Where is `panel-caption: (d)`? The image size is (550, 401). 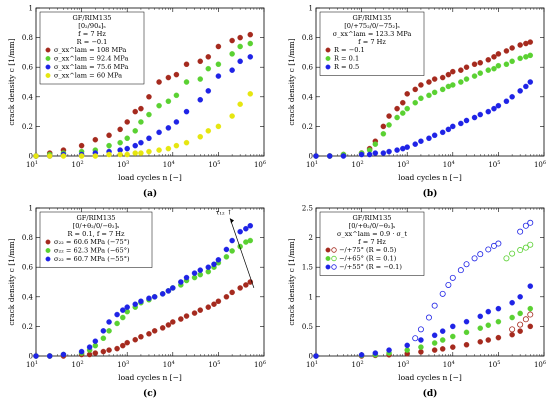
panel-caption: (d) is located at coordinates (430, 393).